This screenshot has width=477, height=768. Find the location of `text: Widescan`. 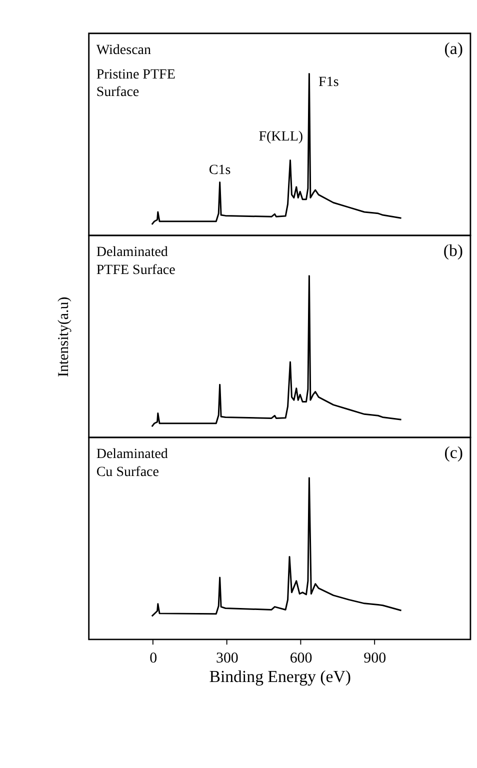

text: Widescan is located at coordinates (124, 50).